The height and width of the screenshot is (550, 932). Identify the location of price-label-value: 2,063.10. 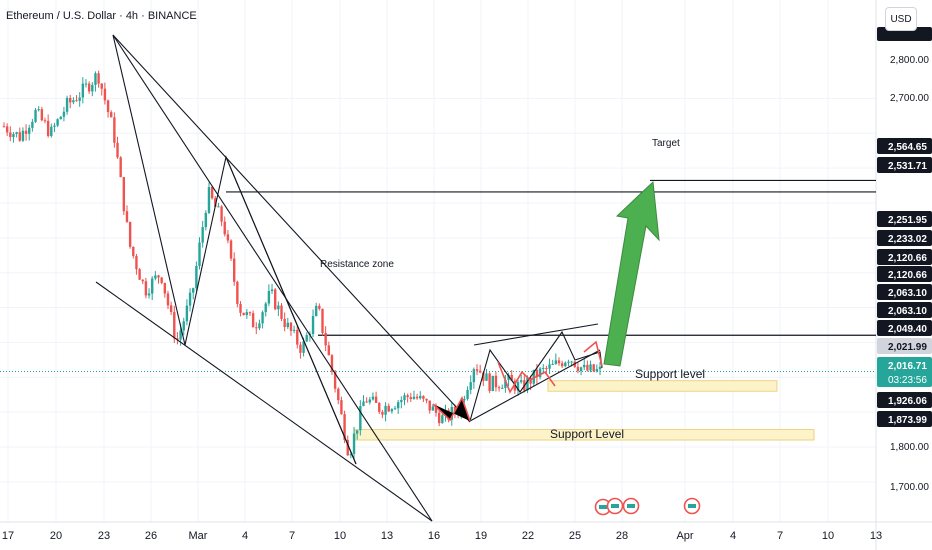
(907, 293).